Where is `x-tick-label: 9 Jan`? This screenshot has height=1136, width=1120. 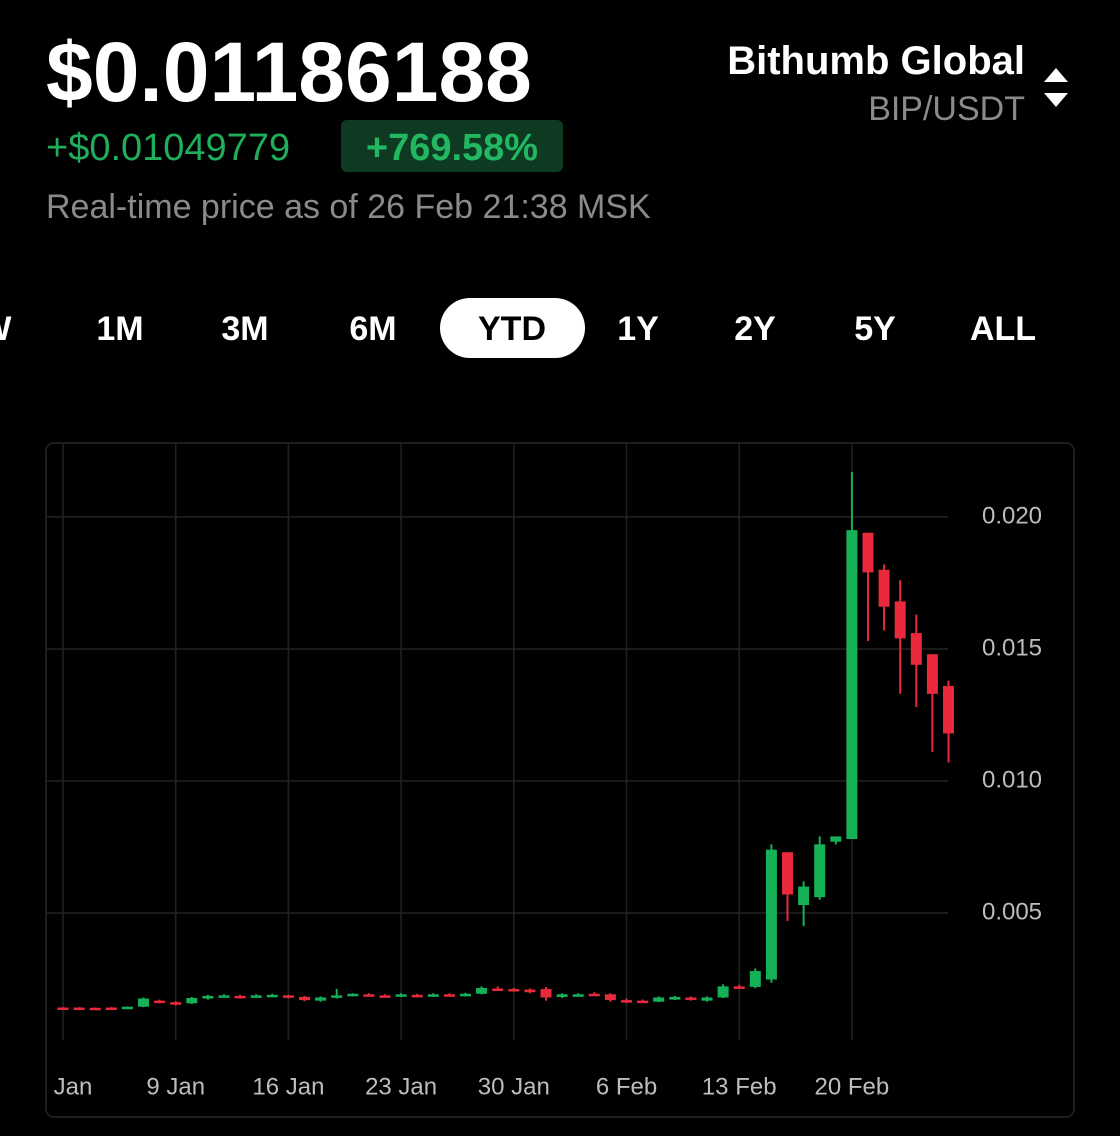
x-tick-label: 9 Jan is located at coordinates (175, 1086).